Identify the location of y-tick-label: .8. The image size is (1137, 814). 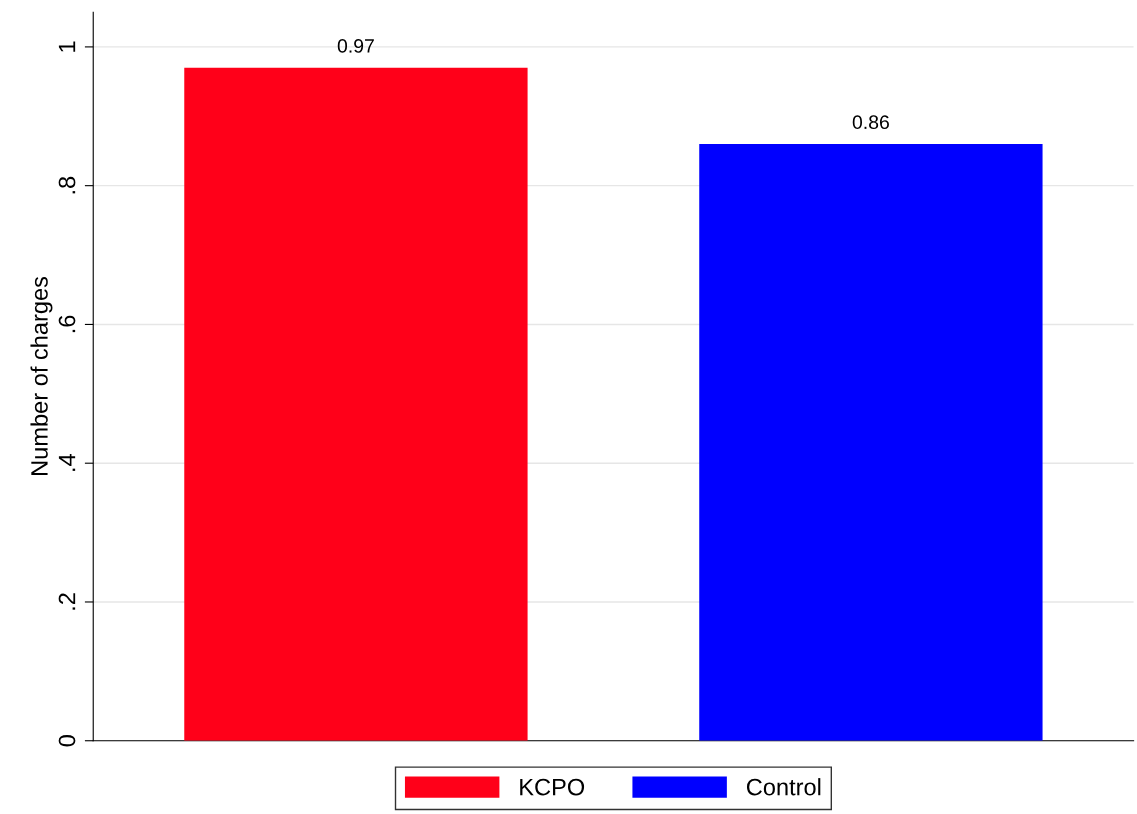
(67, 185).